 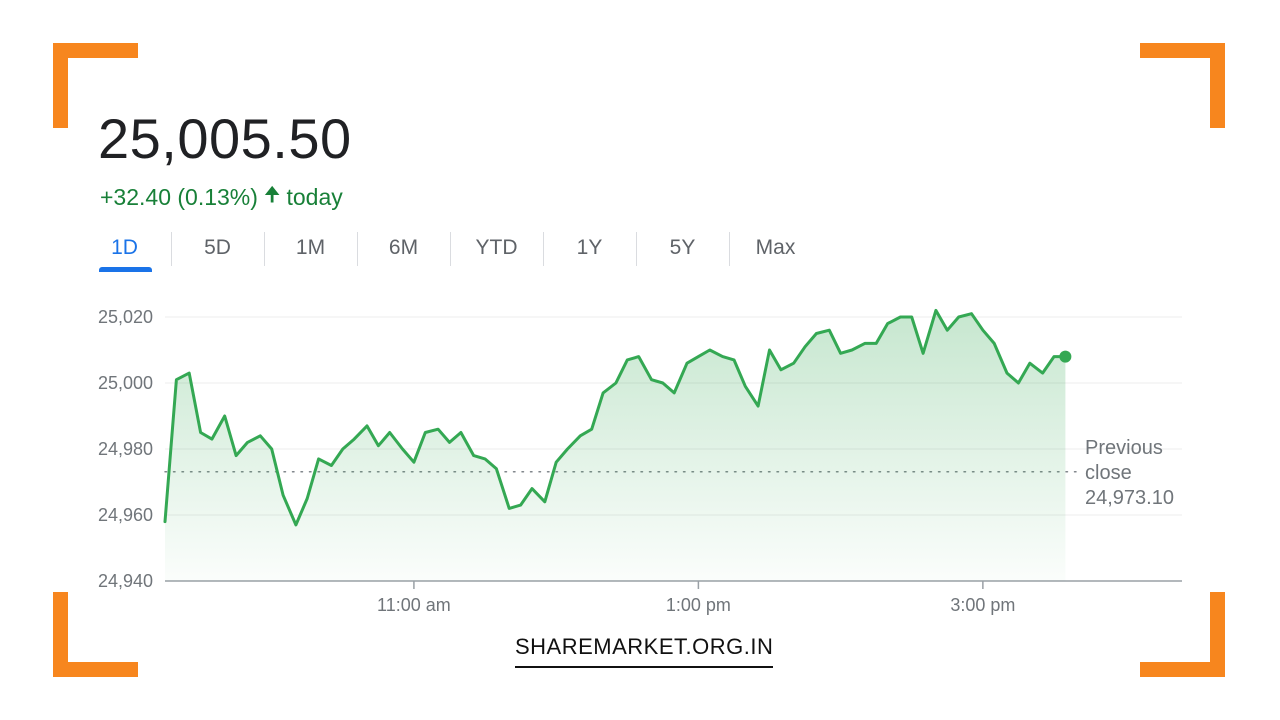 I want to click on current-price: 25,005.50, so click(x=225, y=138).